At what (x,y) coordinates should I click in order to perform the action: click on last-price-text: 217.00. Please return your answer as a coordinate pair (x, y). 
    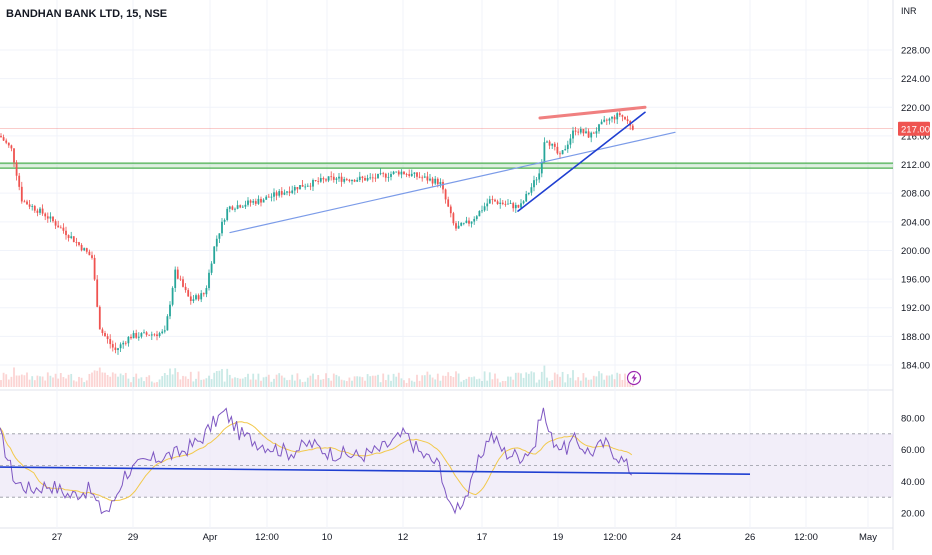
    Looking at the image, I should click on (915, 129).